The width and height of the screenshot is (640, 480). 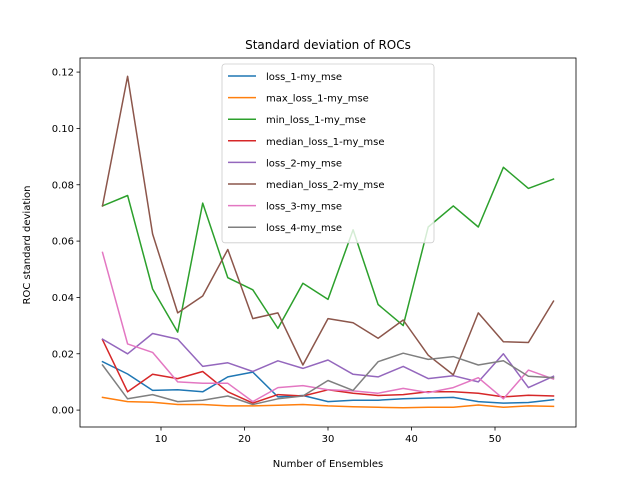 What do you see at coordinates (495, 439) in the screenshot?
I see `x-tick-label: 50` at bounding box center [495, 439].